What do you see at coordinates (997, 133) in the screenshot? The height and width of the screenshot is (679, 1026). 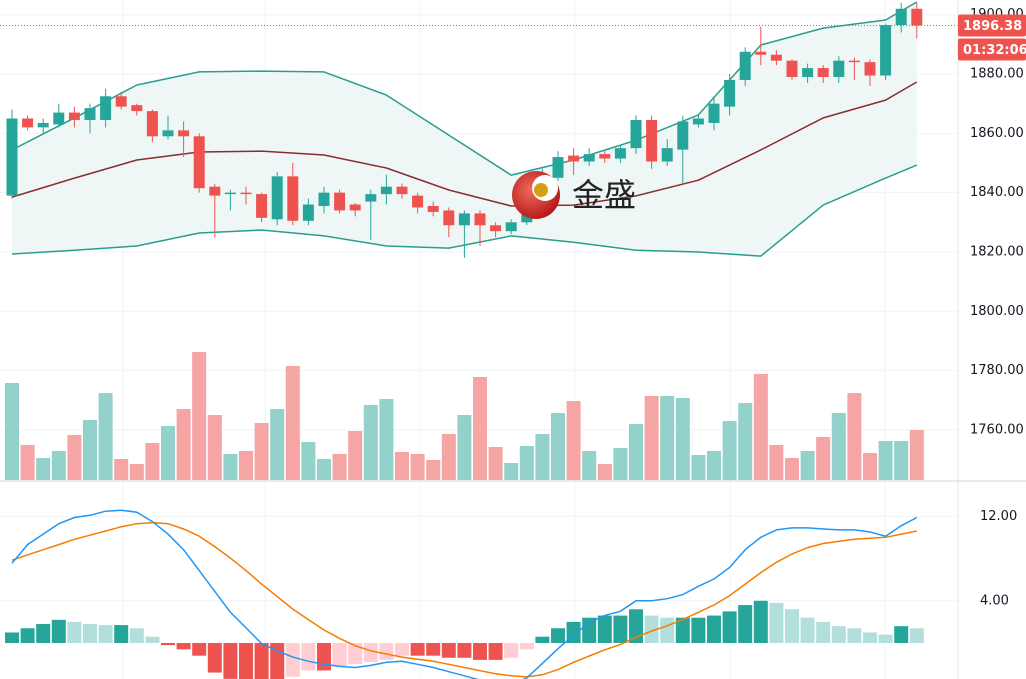 I see `y-tick-label: 1860.00` at bounding box center [997, 133].